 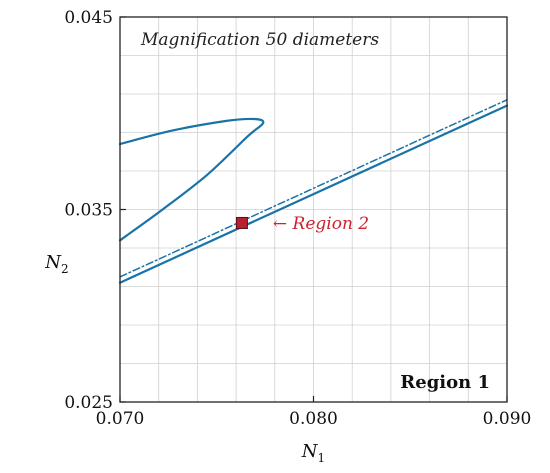 What do you see at coordinates (88, 18) in the screenshot?
I see `y-tick-label: 0.045` at bounding box center [88, 18].